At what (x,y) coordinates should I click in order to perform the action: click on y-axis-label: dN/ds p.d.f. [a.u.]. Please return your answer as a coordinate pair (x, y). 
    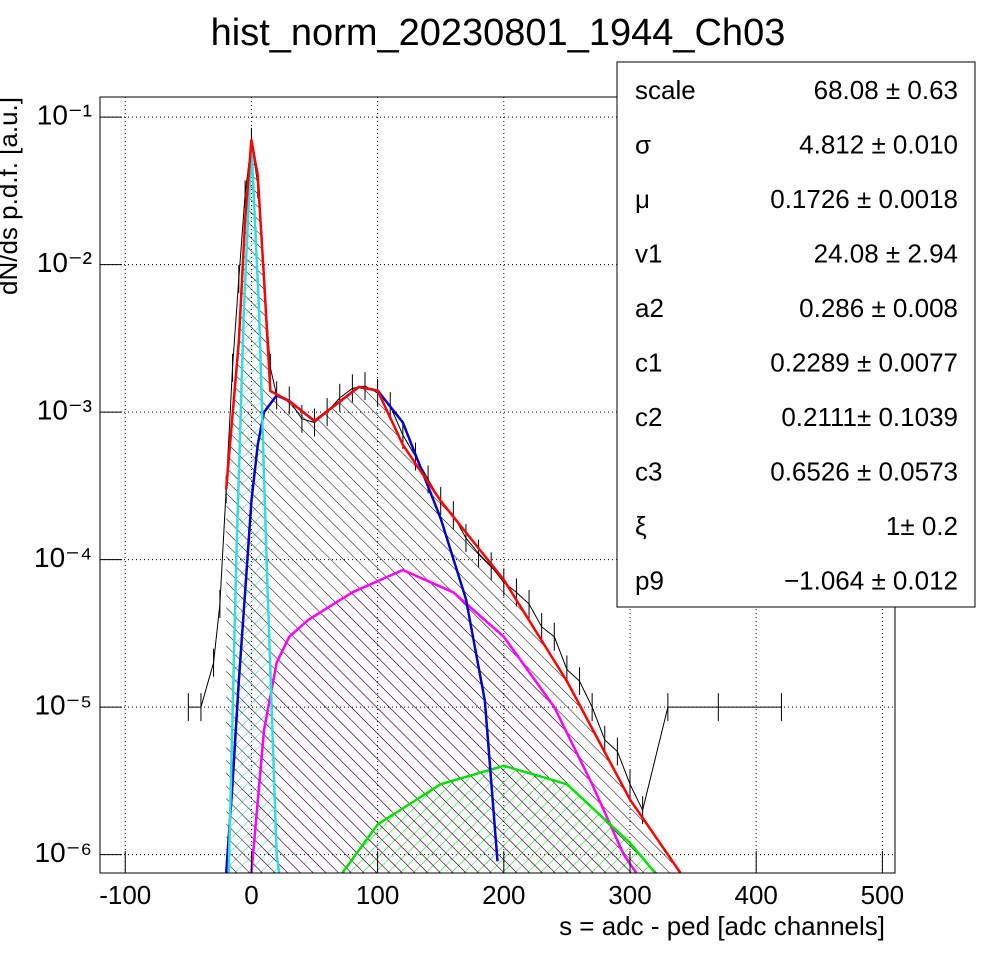
    Looking at the image, I should click on (11, 196).